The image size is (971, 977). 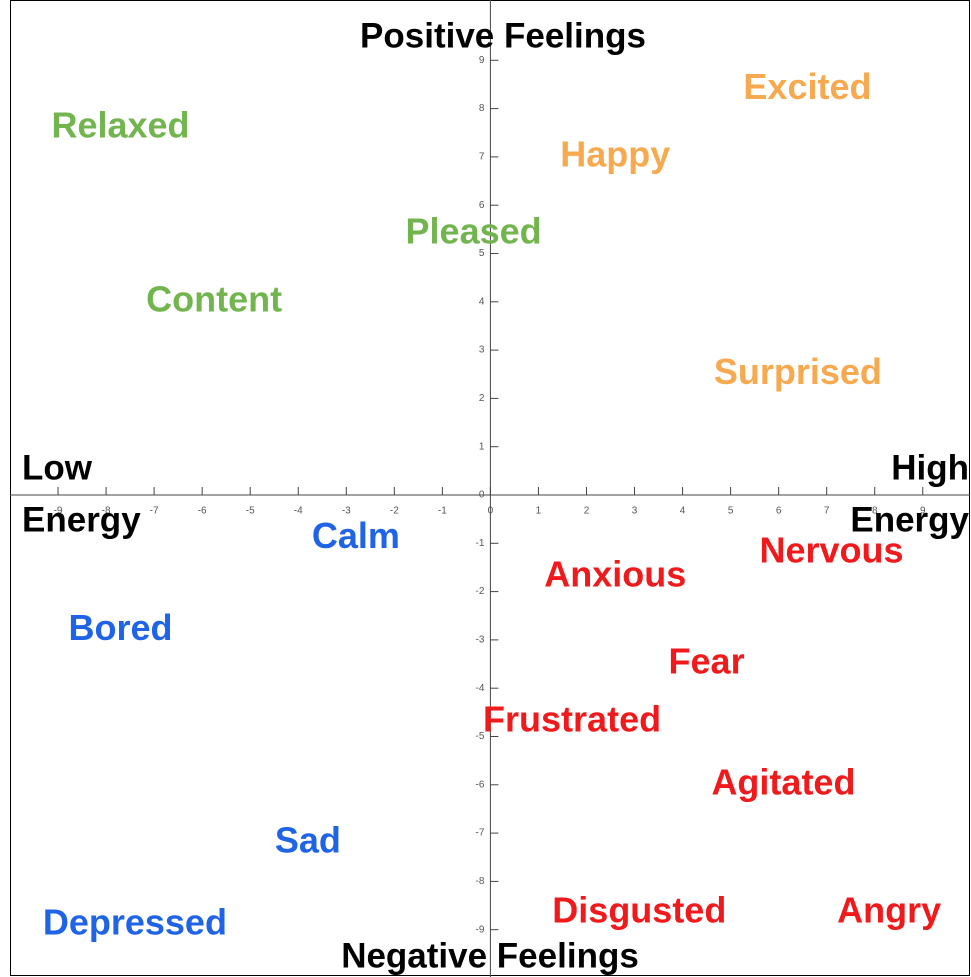 What do you see at coordinates (394, 511) in the screenshot?
I see `x-tick-label: -2` at bounding box center [394, 511].